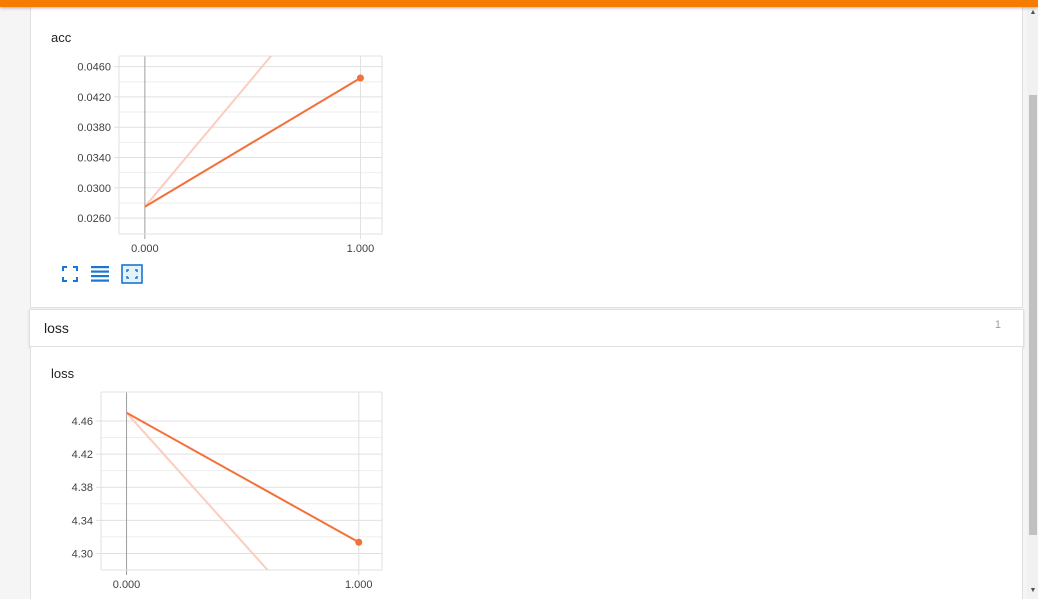 Image resolution: width=1038 pixels, height=599 pixels. What do you see at coordinates (997, 325) in the screenshot?
I see `section-count: 1` at bounding box center [997, 325].